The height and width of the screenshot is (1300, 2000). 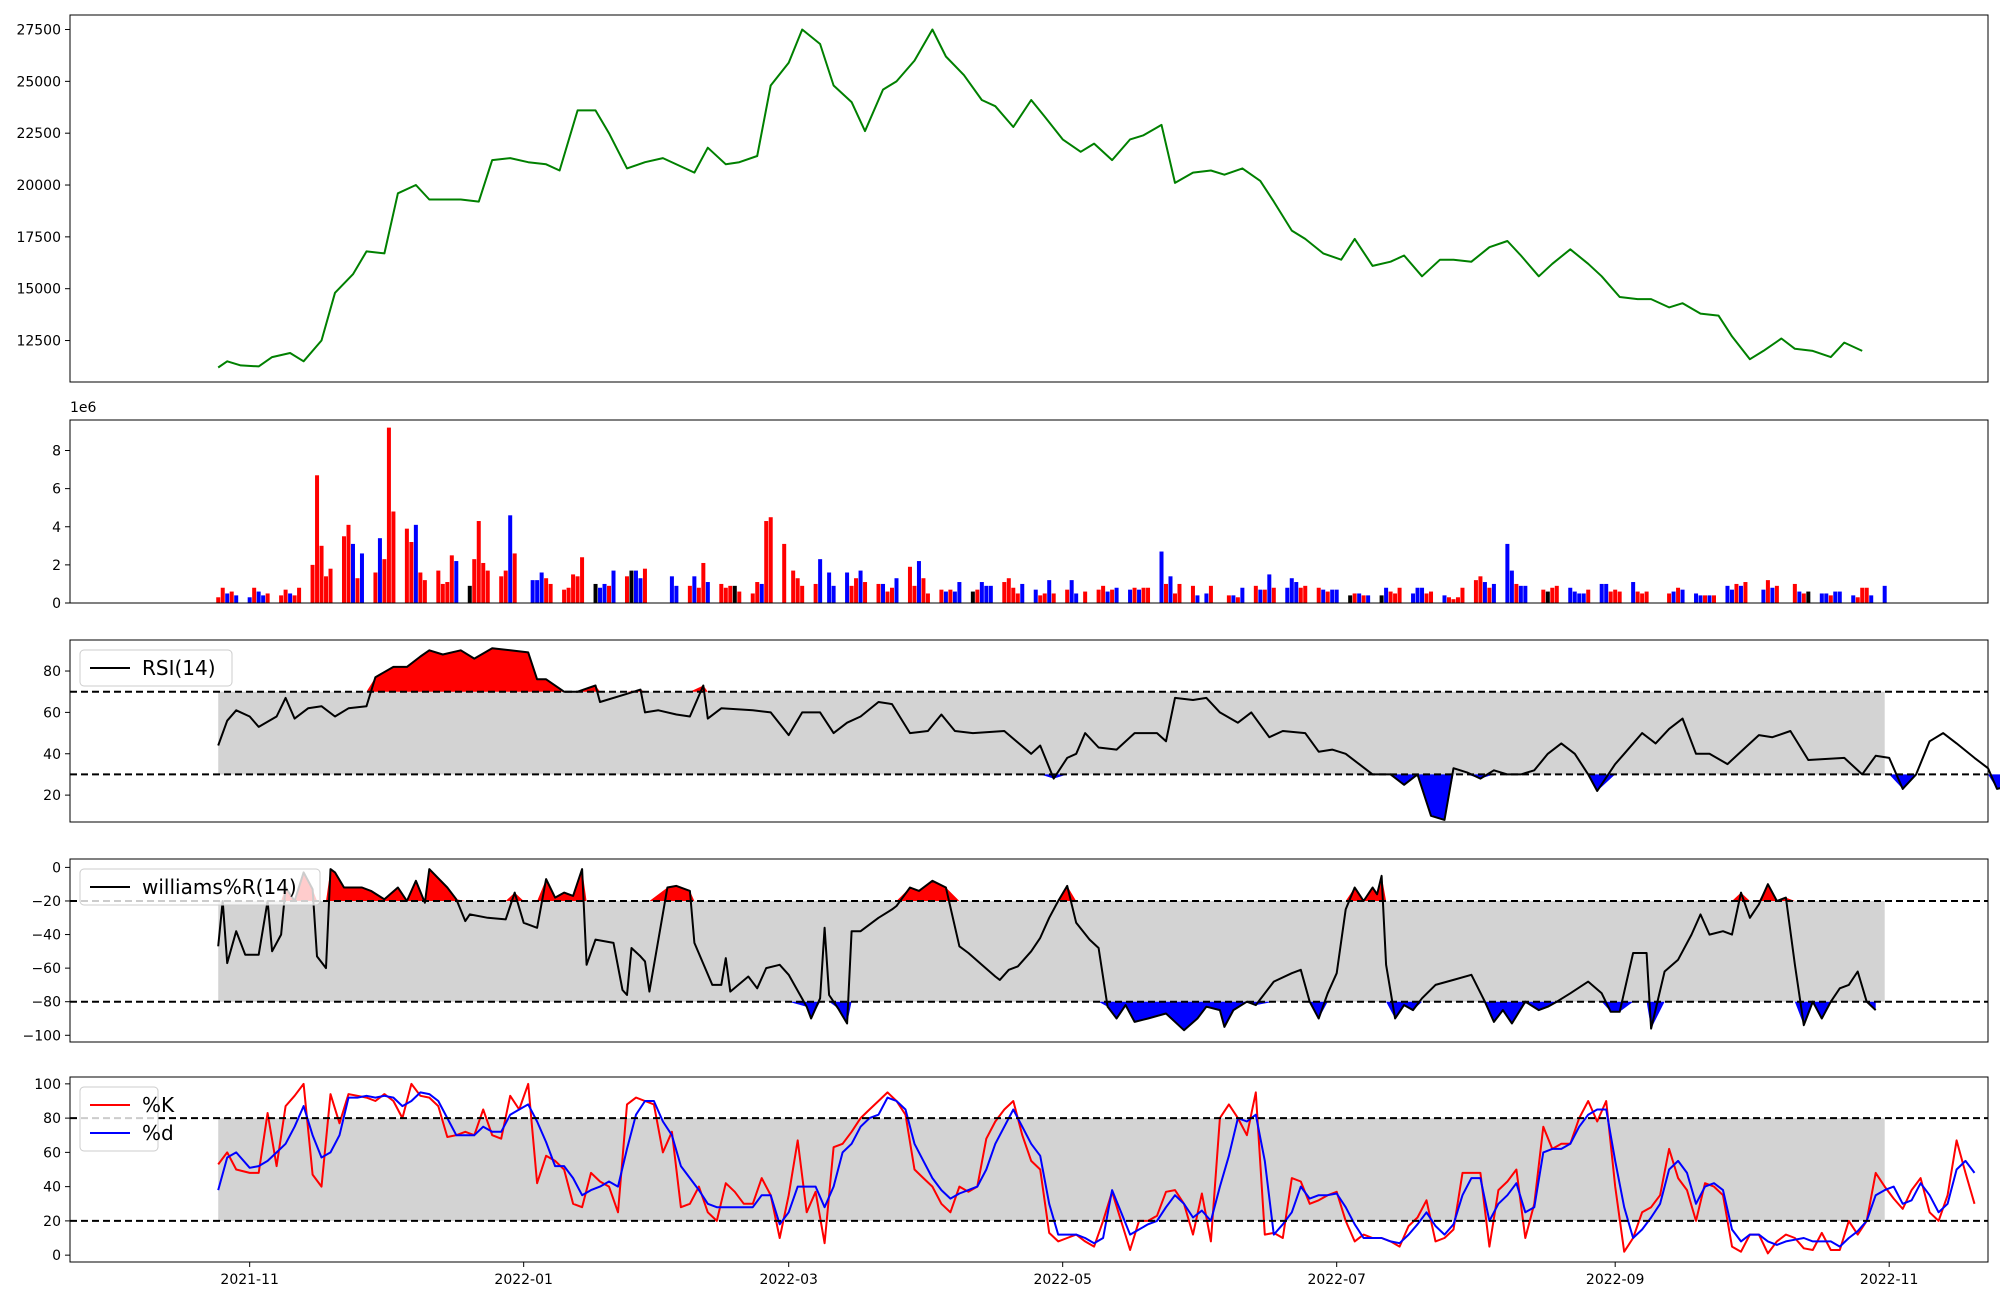 What do you see at coordinates (52, 1188) in the screenshot?
I see `stochastic-ytick-label: 40` at bounding box center [52, 1188].